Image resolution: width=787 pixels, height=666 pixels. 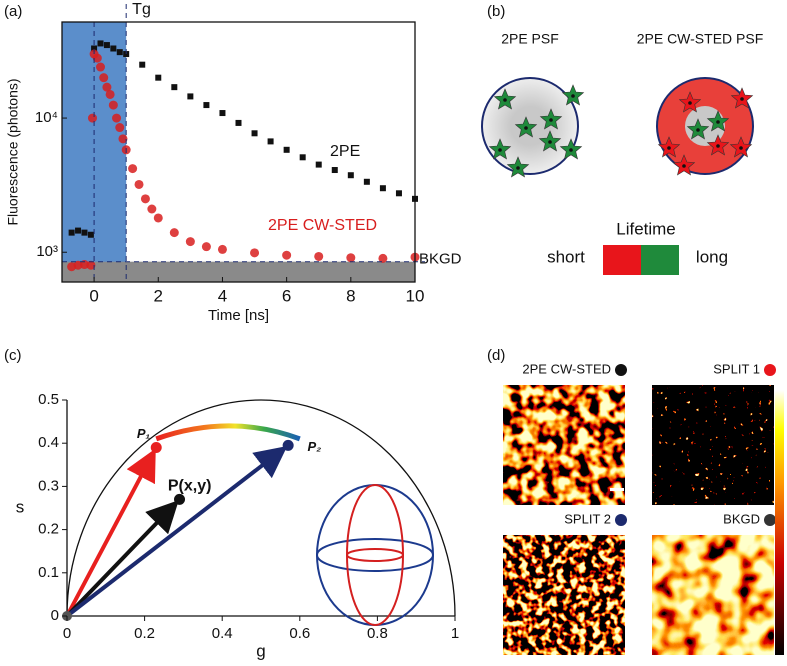 What do you see at coordinates (377, 633) in the screenshot?
I see `x-tick-label: 0.8` at bounding box center [377, 633].